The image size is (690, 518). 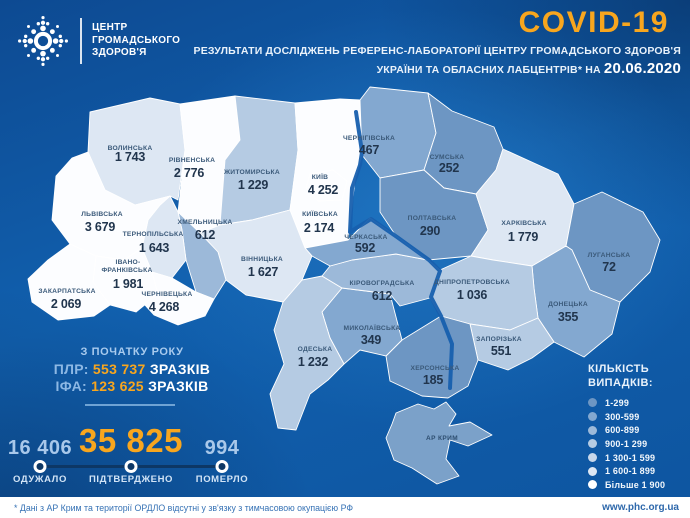 I want to click on ifa-label: ІФА:, so click(x=71, y=386).